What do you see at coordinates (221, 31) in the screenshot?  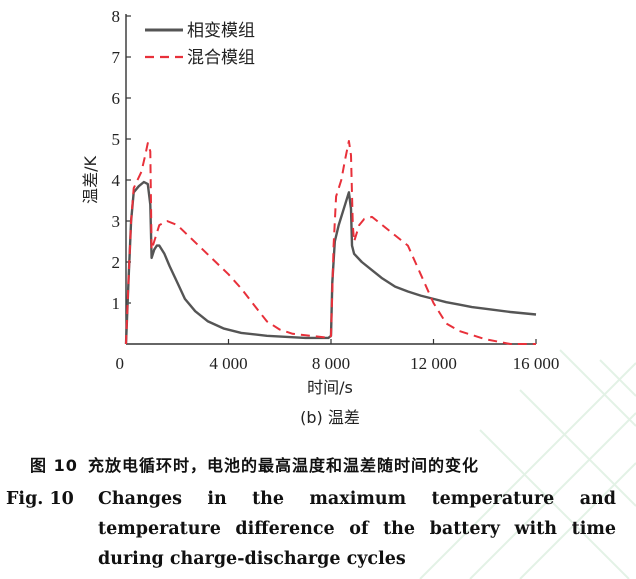 I see `legend-label-phase-change: 相变模组` at bounding box center [221, 31].